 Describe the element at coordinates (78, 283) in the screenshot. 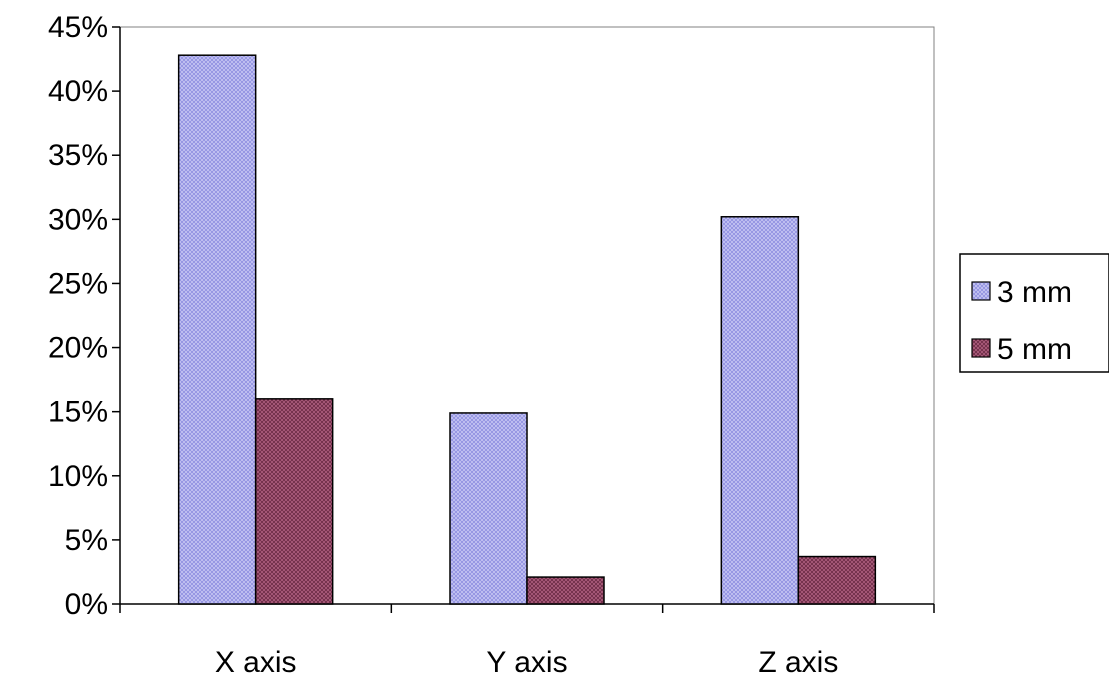

I see `y-tick-label: 25%` at that location.